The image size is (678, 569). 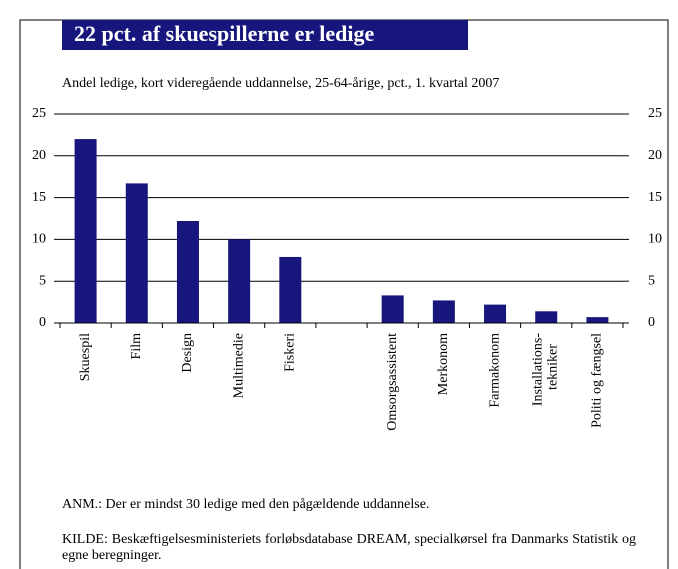 I want to click on x-tick-label: Merkonom, so click(x=443, y=364).